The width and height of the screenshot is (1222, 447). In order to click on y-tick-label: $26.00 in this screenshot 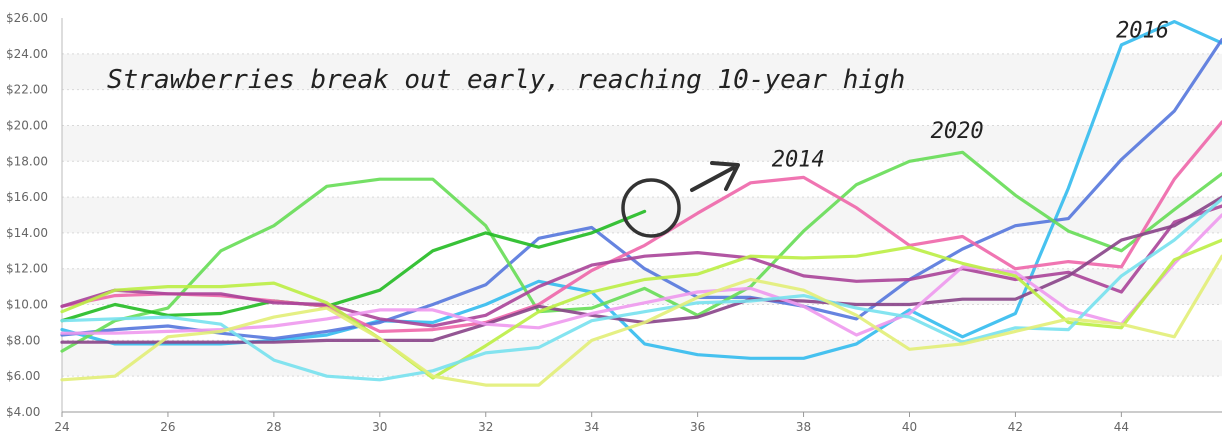, I will do `click(27, 18)`.